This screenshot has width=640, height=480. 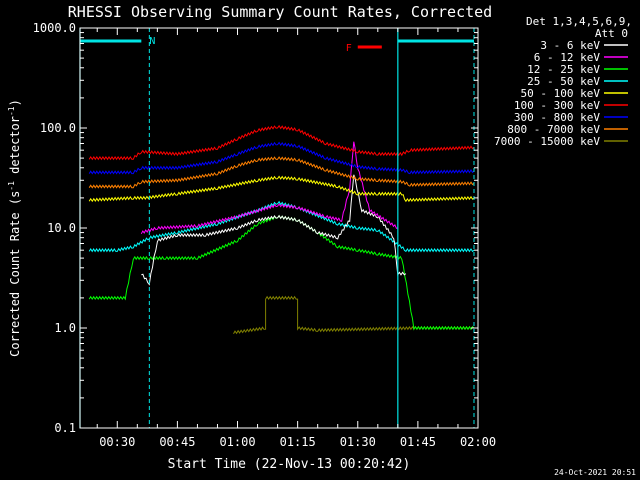 What do you see at coordinates (11, 186) in the screenshot?
I see `y-axis-label-sup1: -1` at bounding box center [11, 186].